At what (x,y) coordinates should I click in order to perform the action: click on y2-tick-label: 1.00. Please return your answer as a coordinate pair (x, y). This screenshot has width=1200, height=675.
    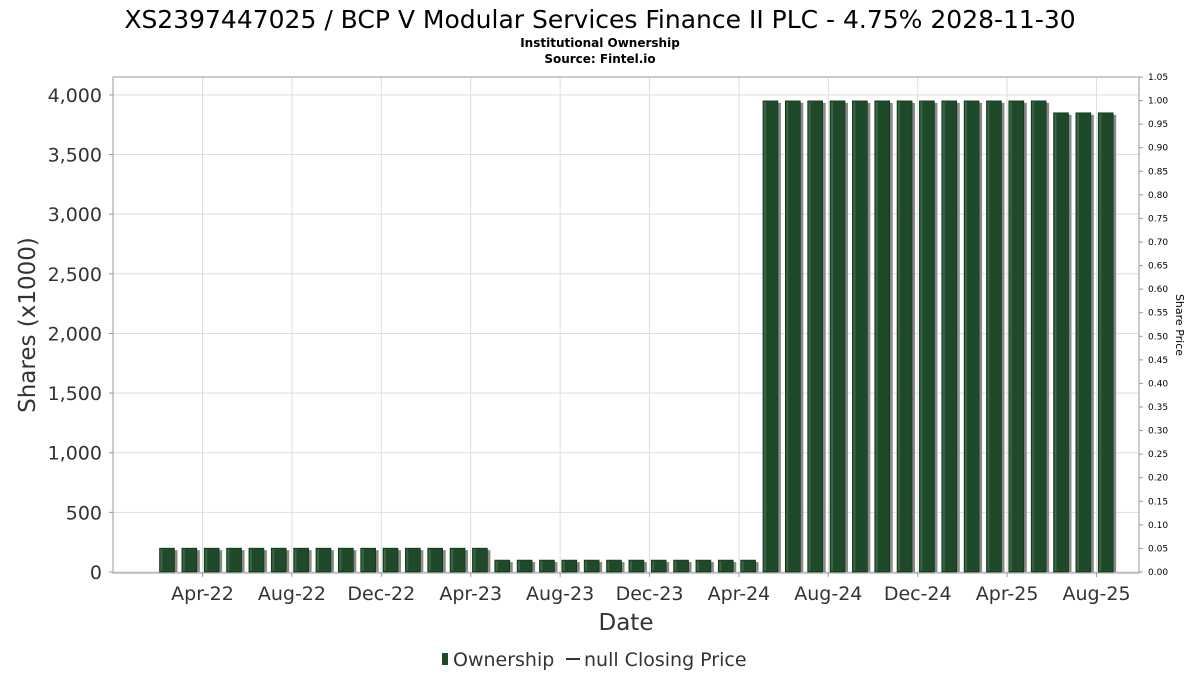
    Looking at the image, I should click on (1158, 102).